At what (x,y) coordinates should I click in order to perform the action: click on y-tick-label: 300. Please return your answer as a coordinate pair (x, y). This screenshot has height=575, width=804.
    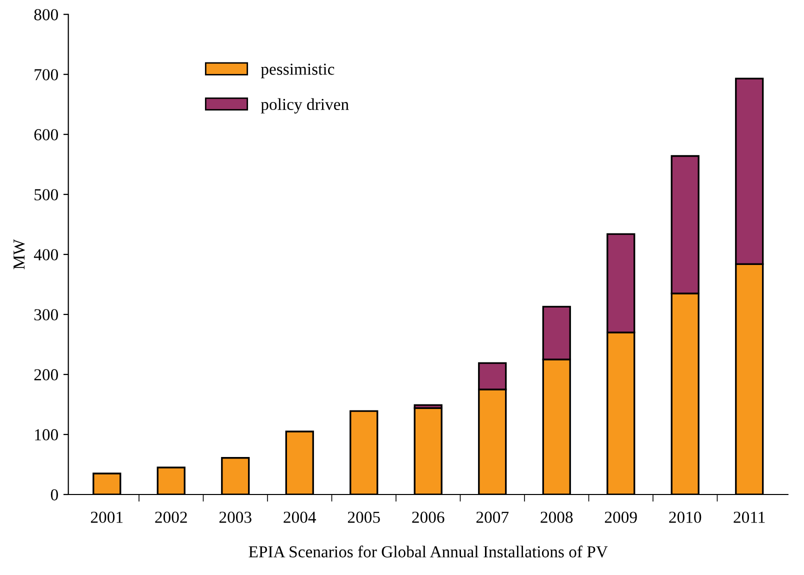
    Looking at the image, I should click on (46, 314).